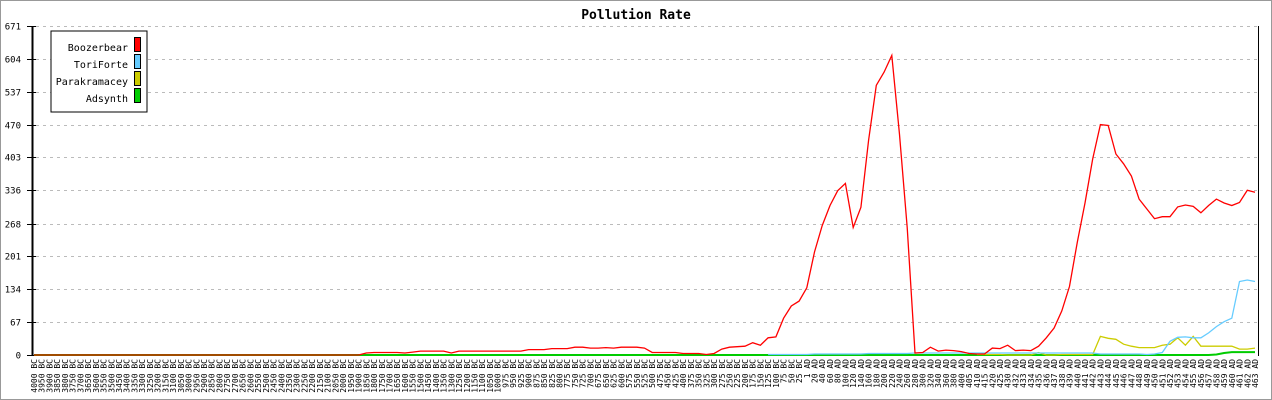  What do you see at coordinates (1031, 373) in the screenshot?
I see `x-tick-label: 434 AD` at bounding box center [1031, 373].